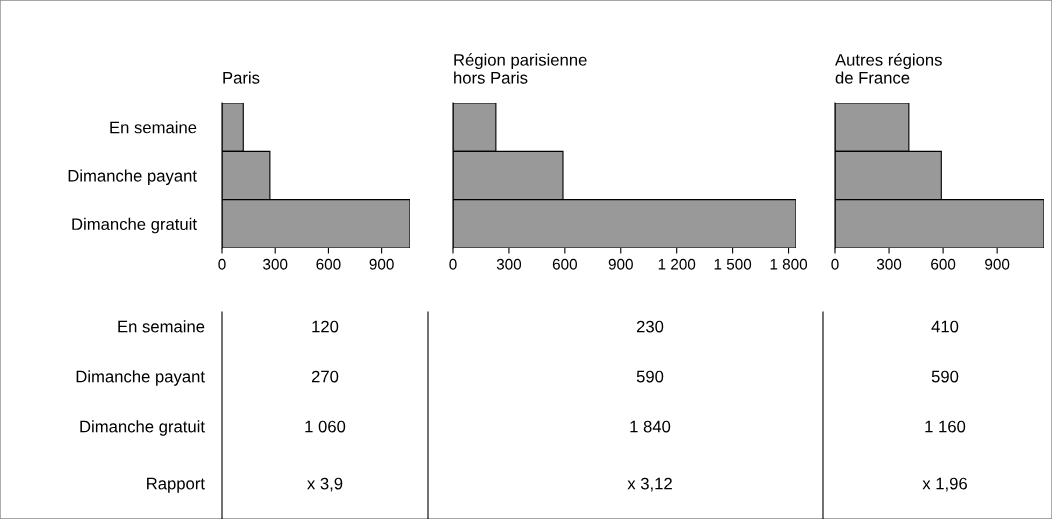 The image size is (1052, 519). What do you see at coordinates (650, 326) in the screenshot?
I see `text: 230` at bounding box center [650, 326].